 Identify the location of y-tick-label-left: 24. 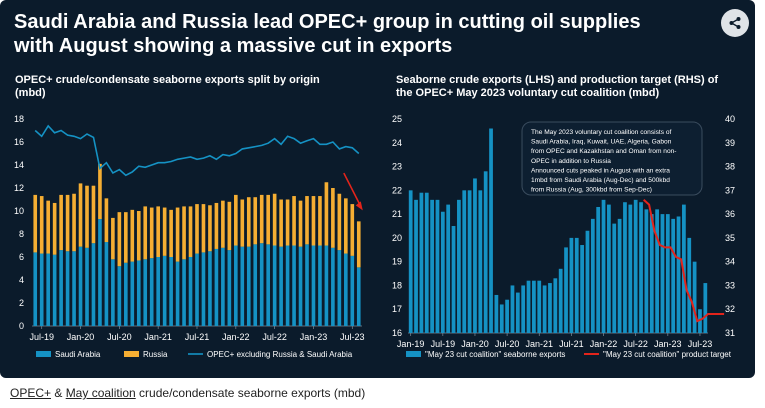
(397, 143).